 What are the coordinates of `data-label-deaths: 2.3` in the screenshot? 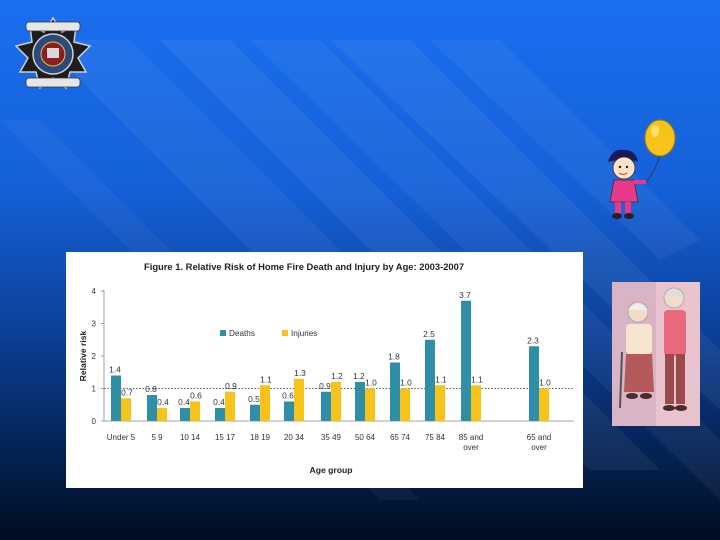 It's located at (533, 340).